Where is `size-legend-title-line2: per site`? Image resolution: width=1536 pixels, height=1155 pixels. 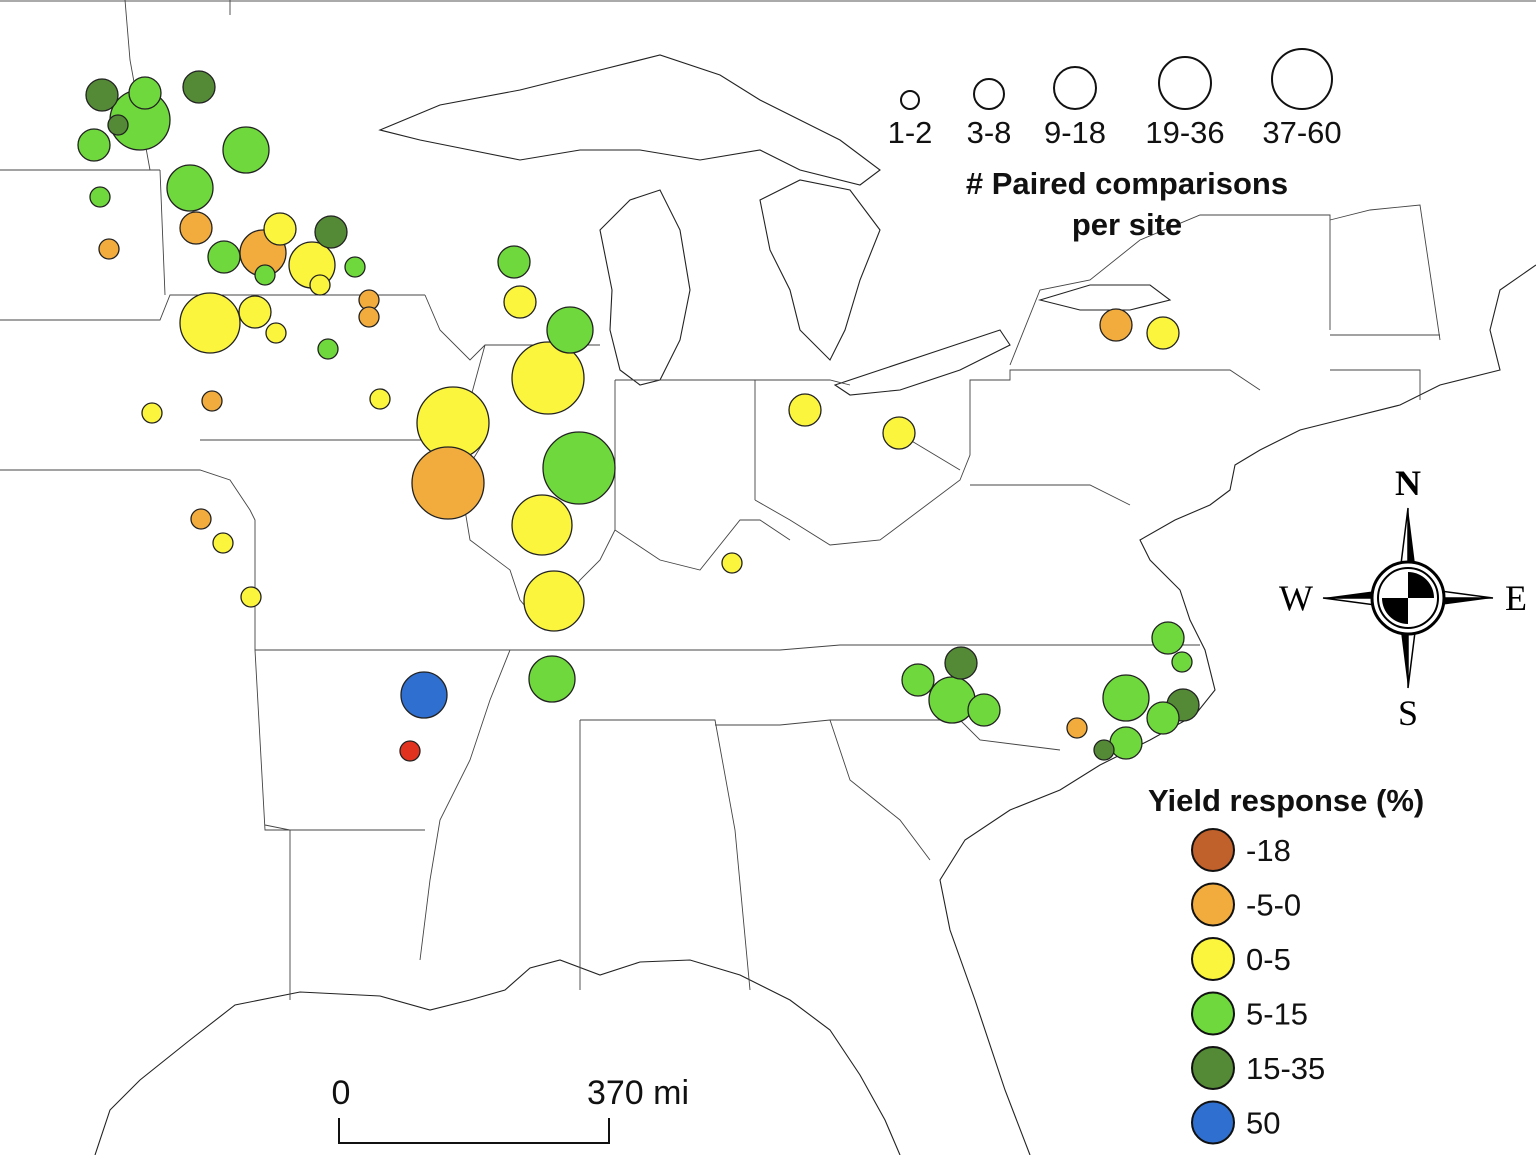 size-legend-title-line2: per site is located at coordinates (1127, 224).